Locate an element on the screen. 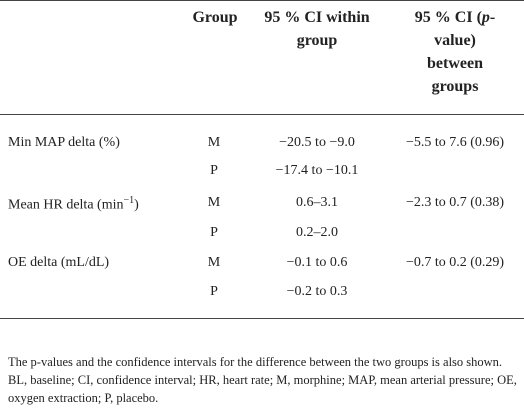 The width and height of the screenshot is (524, 414). within-cell: 0.6–3.1 is located at coordinates (317, 202).